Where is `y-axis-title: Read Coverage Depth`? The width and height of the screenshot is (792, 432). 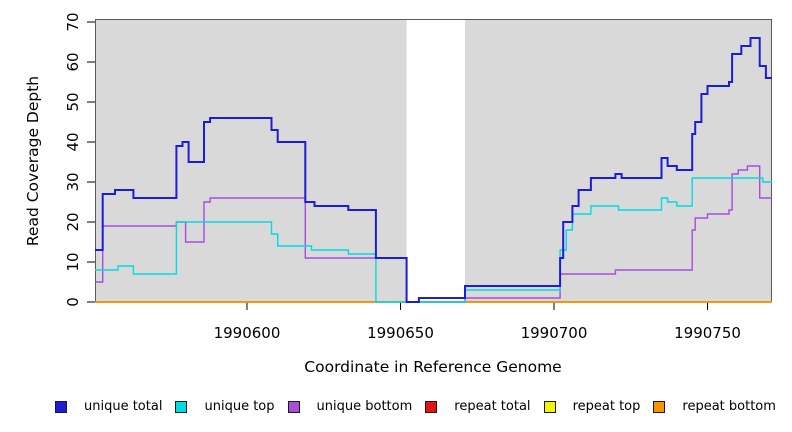
y-axis-title: Read Coverage Depth is located at coordinates (33, 161).